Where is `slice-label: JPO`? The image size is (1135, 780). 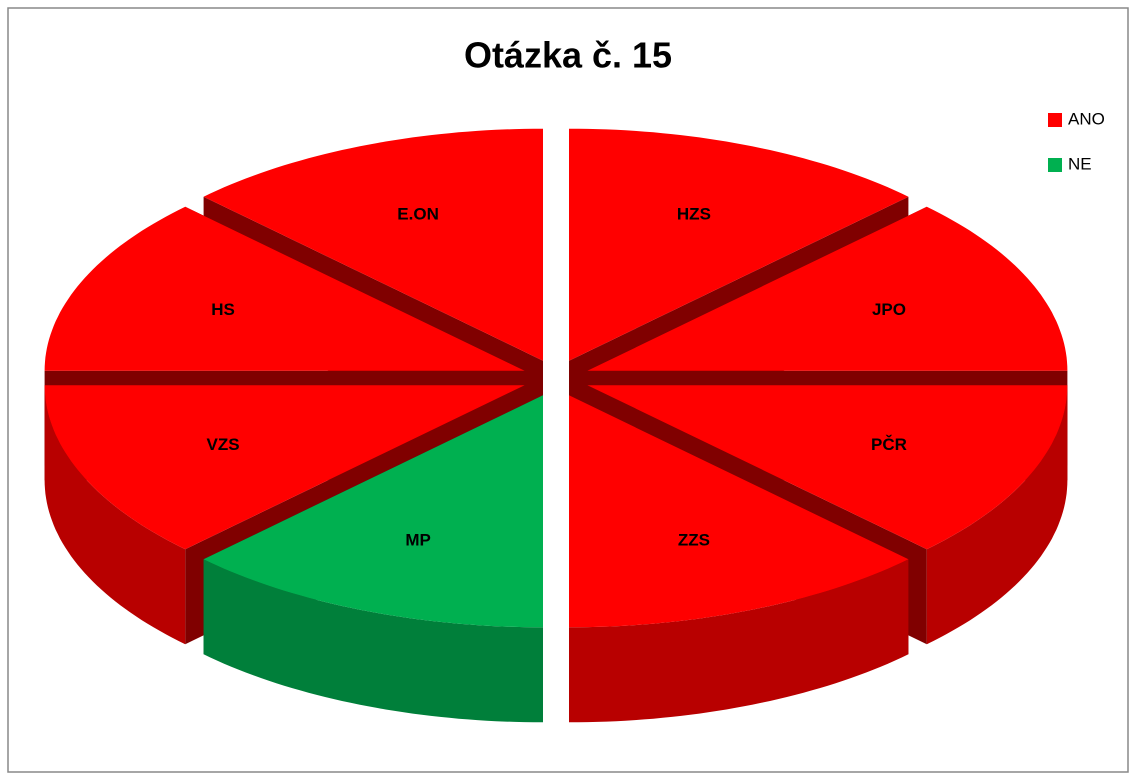
slice-label: JPO is located at coordinates (889, 309).